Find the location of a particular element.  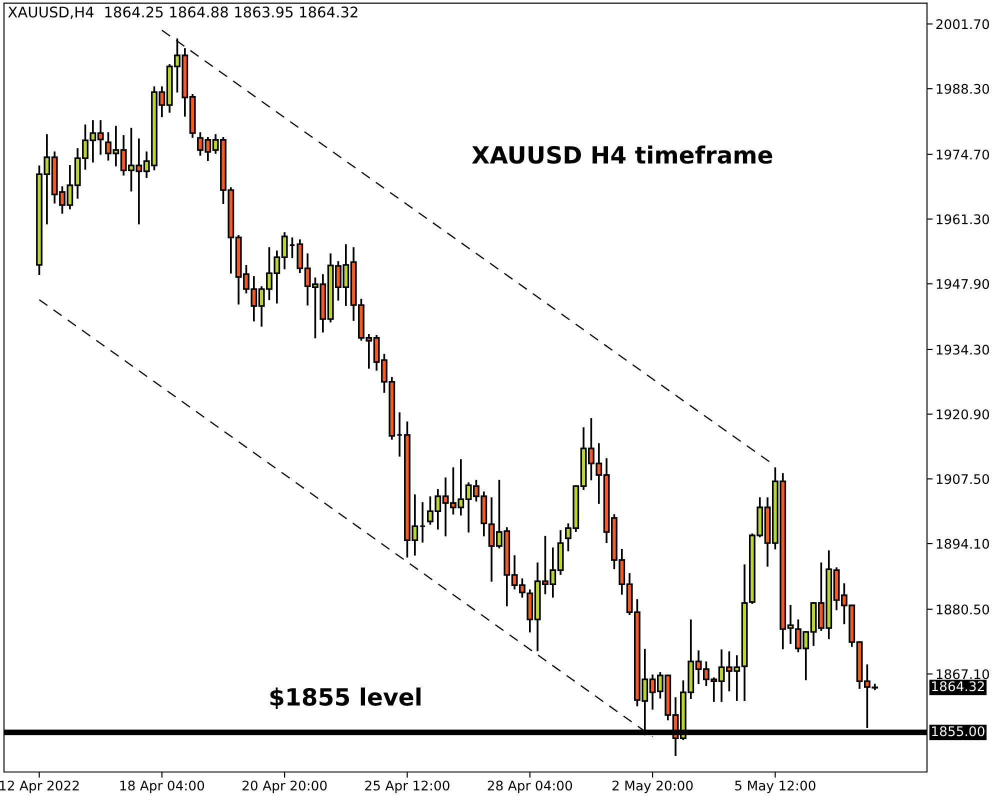

y-tick-label: 1880.50 is located at coordinates (963, 609).